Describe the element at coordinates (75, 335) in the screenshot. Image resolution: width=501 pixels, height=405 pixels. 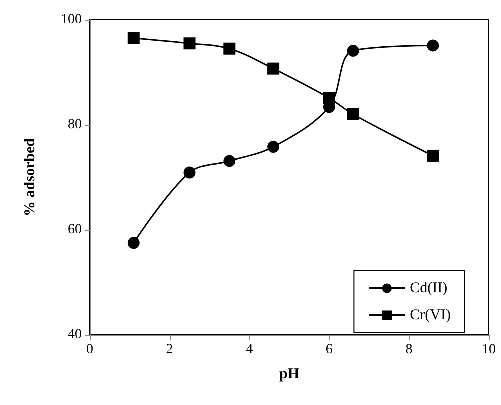
I see `y-tick-label: 40` at that location.